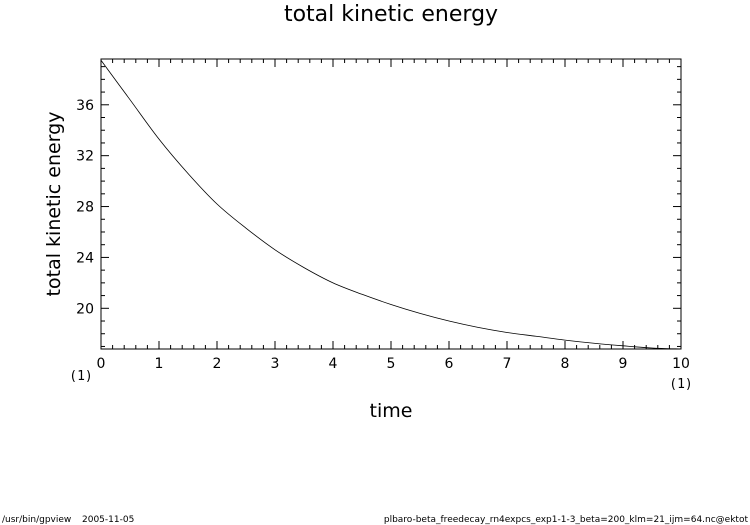 The height and width of the screenshot is (525, 750). I want to click on x-tick-label: 3, so click(275, 364).